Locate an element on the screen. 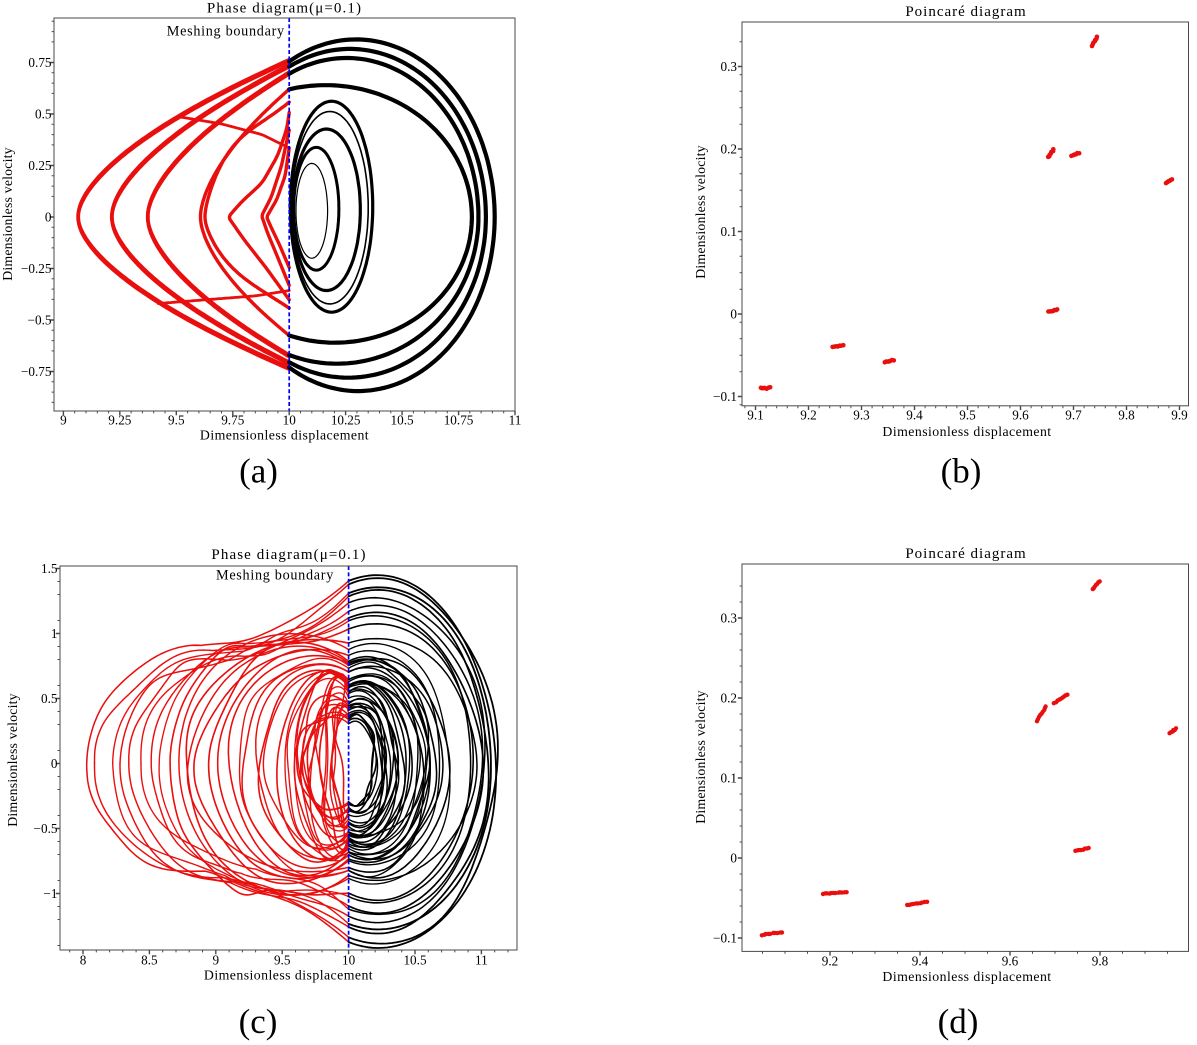  svg-text: 9.1 is located at coordinates (755, 414).